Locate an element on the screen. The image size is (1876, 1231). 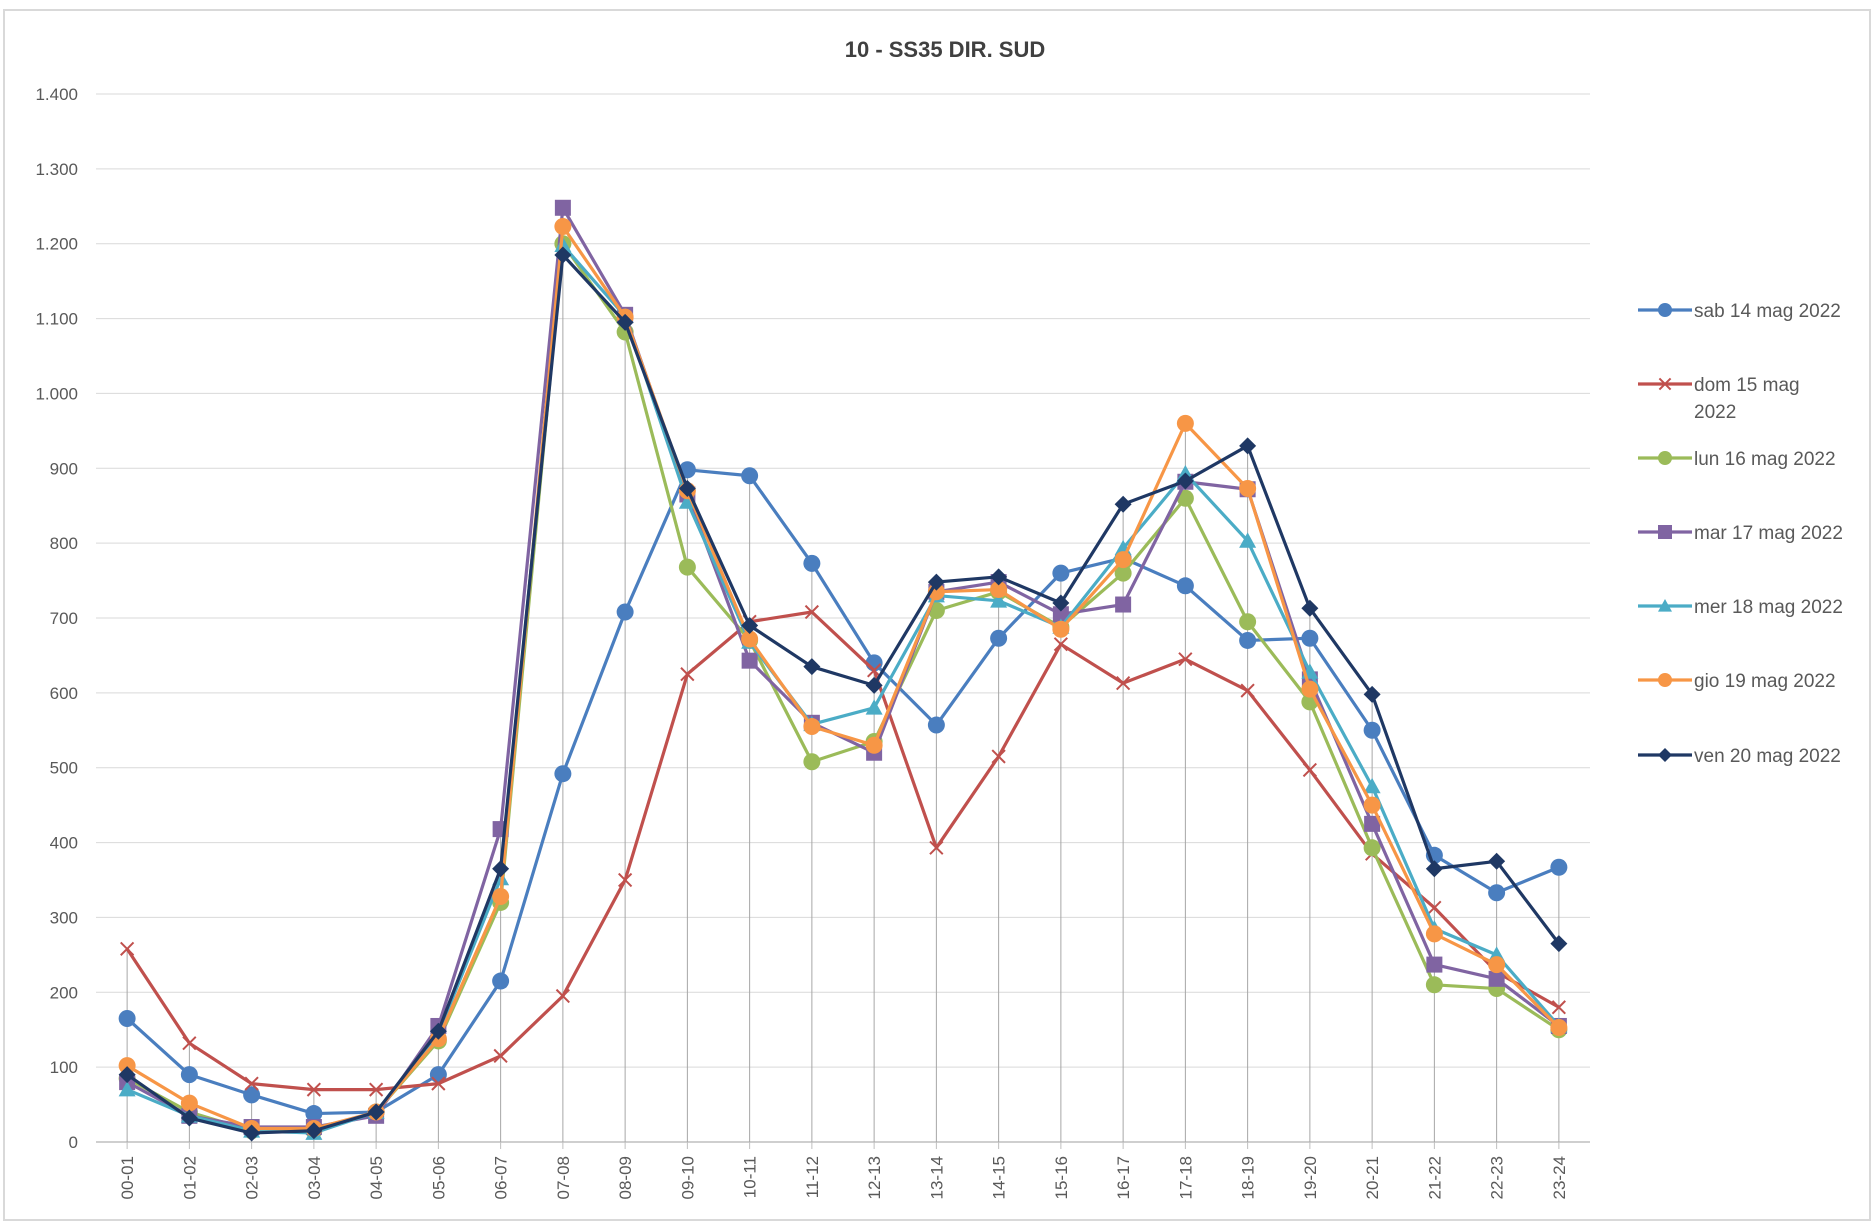
legend-item: ven 20 mag 2022 is located at coordinates (1739, 756).